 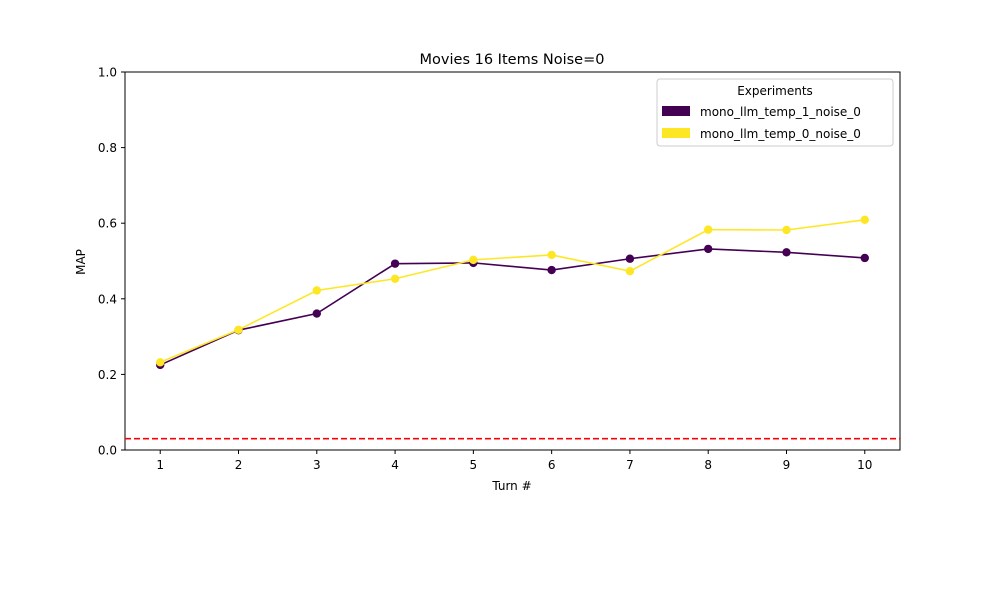 What do you see at coordinates (111, 262) in the screenshot?
I see `y-axis: 0.0 0.2 0.4 0.6 0.8 1.0` at bounding box center [111, 262].